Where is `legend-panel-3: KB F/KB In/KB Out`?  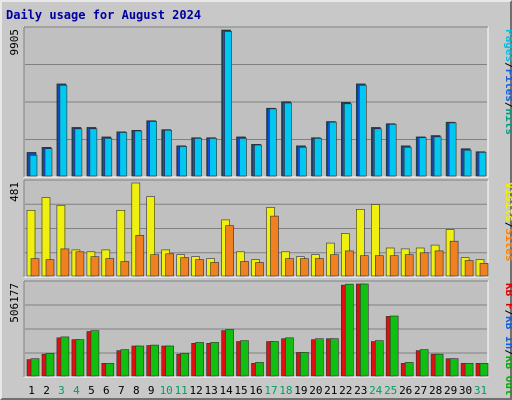
legend-panel-3: KB F/KB In/KB Out is located at coordinates (507, 339).